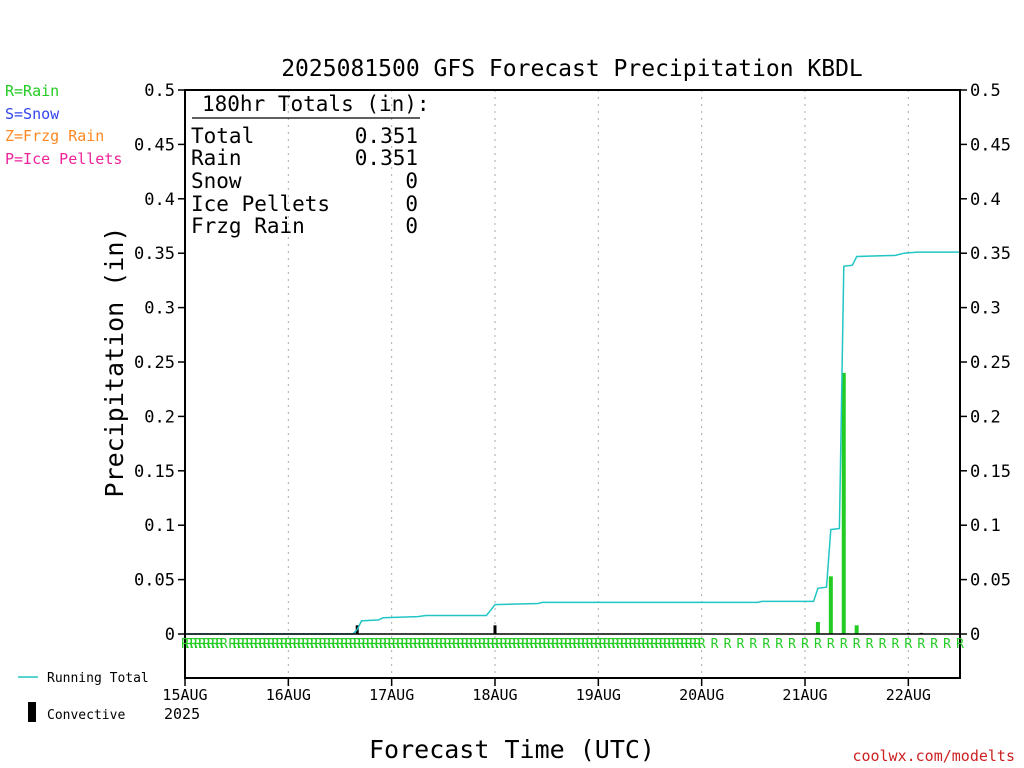 The image size is (1024, 768). I want to click on x-tick-label: 22AUG, so click(908, 695).